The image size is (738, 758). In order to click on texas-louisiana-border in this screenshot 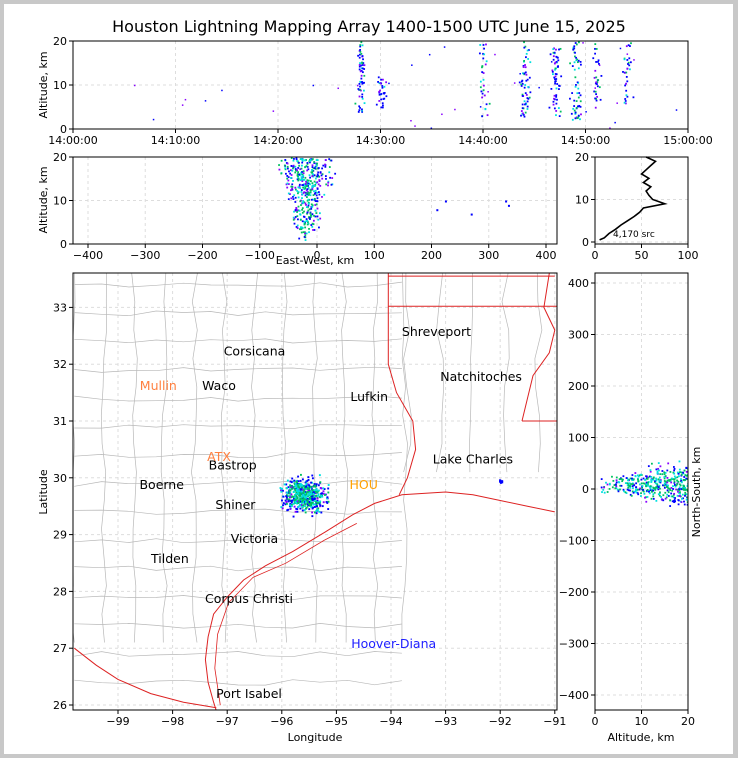, I will do `click(402, 384)`.